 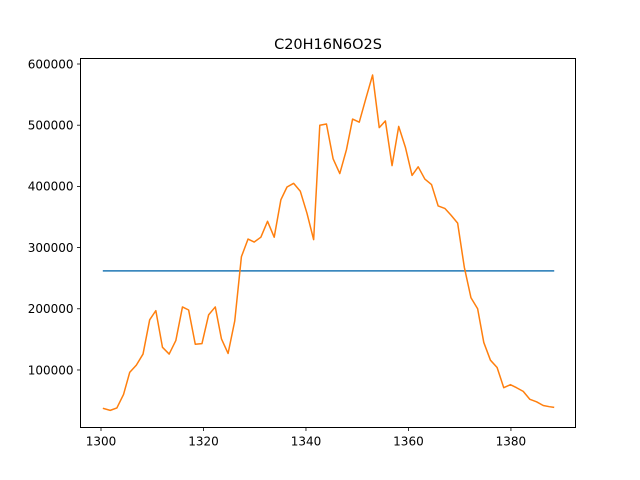 I want to click on chart-title: C20H16N6O2S, so click(x=328, y=45).